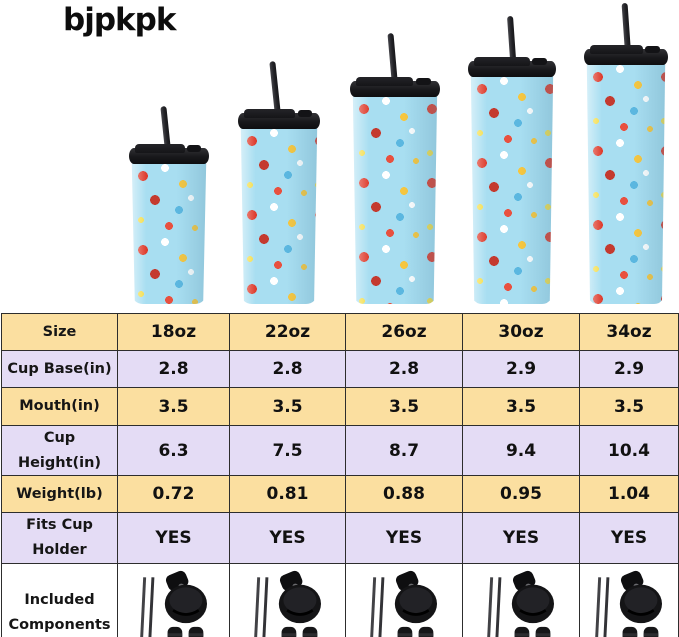 The width and height of the screenshot is (679, 637). What do you see at coordinates (287, 332) in the screenshot?
I see `size-column-header: 22oz` at bounding box center [287, 332].